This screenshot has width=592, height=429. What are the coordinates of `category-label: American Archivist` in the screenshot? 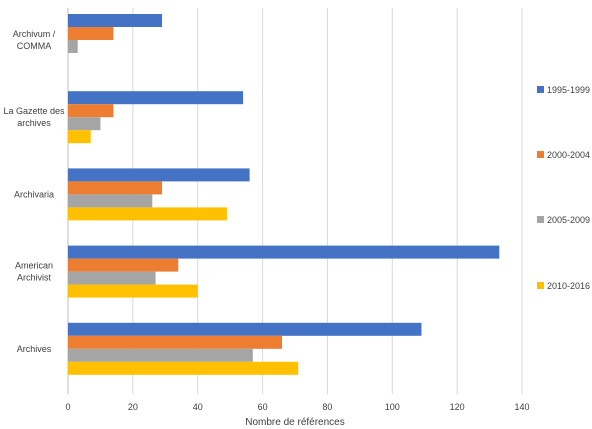 It's located at (34, 272).